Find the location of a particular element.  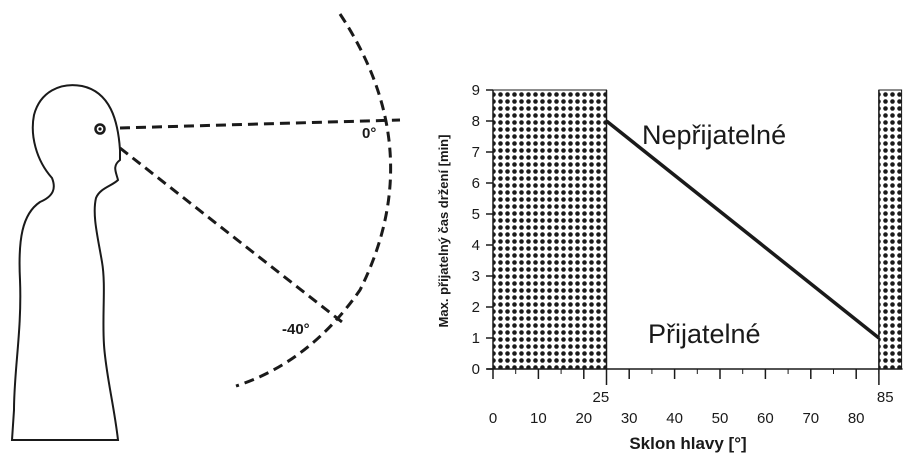

annotation-unacceptable: Nepřijatelné is located at coordinates (714, 135).